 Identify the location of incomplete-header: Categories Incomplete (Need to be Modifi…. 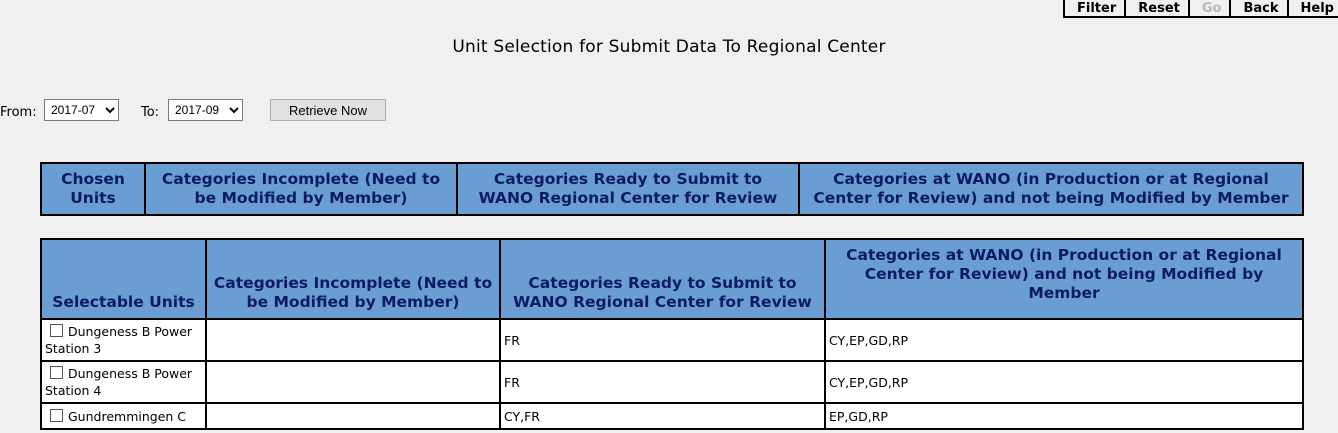
(353, 279).